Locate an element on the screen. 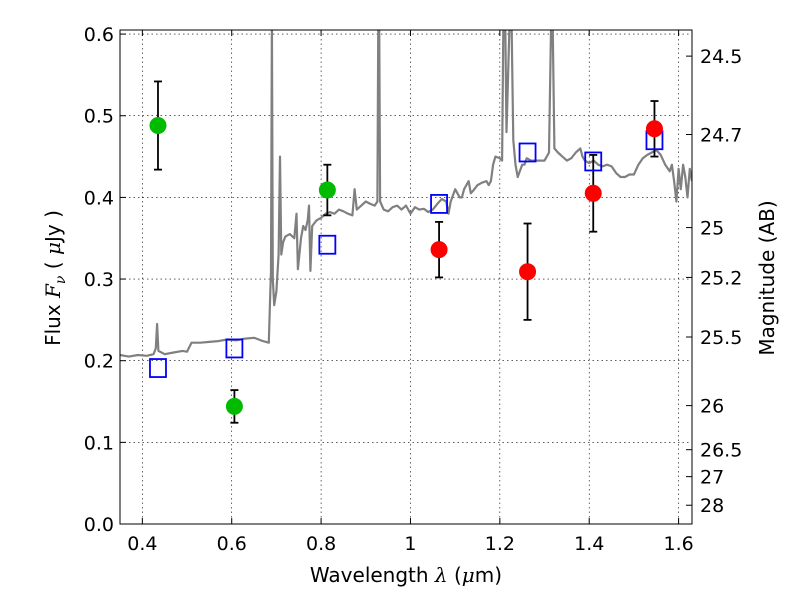 This screenshot has width=800, height=600. magnitude-tick-label: 26 is located at coordinates (712, 407).